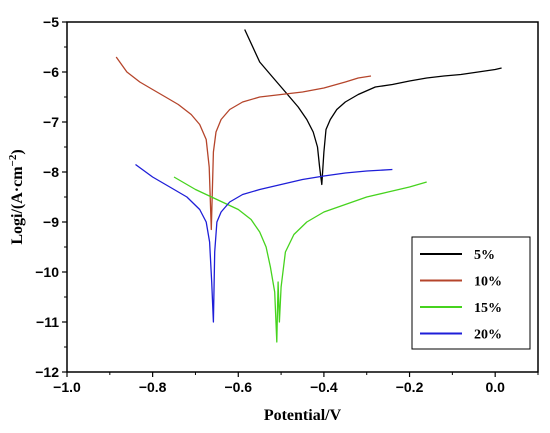 This screenshot has width=550, height=433. What do you see at coordinates (47, 322) in the screenshot?
I see `y-tick-label: −11` at bounding box center [47, 322].